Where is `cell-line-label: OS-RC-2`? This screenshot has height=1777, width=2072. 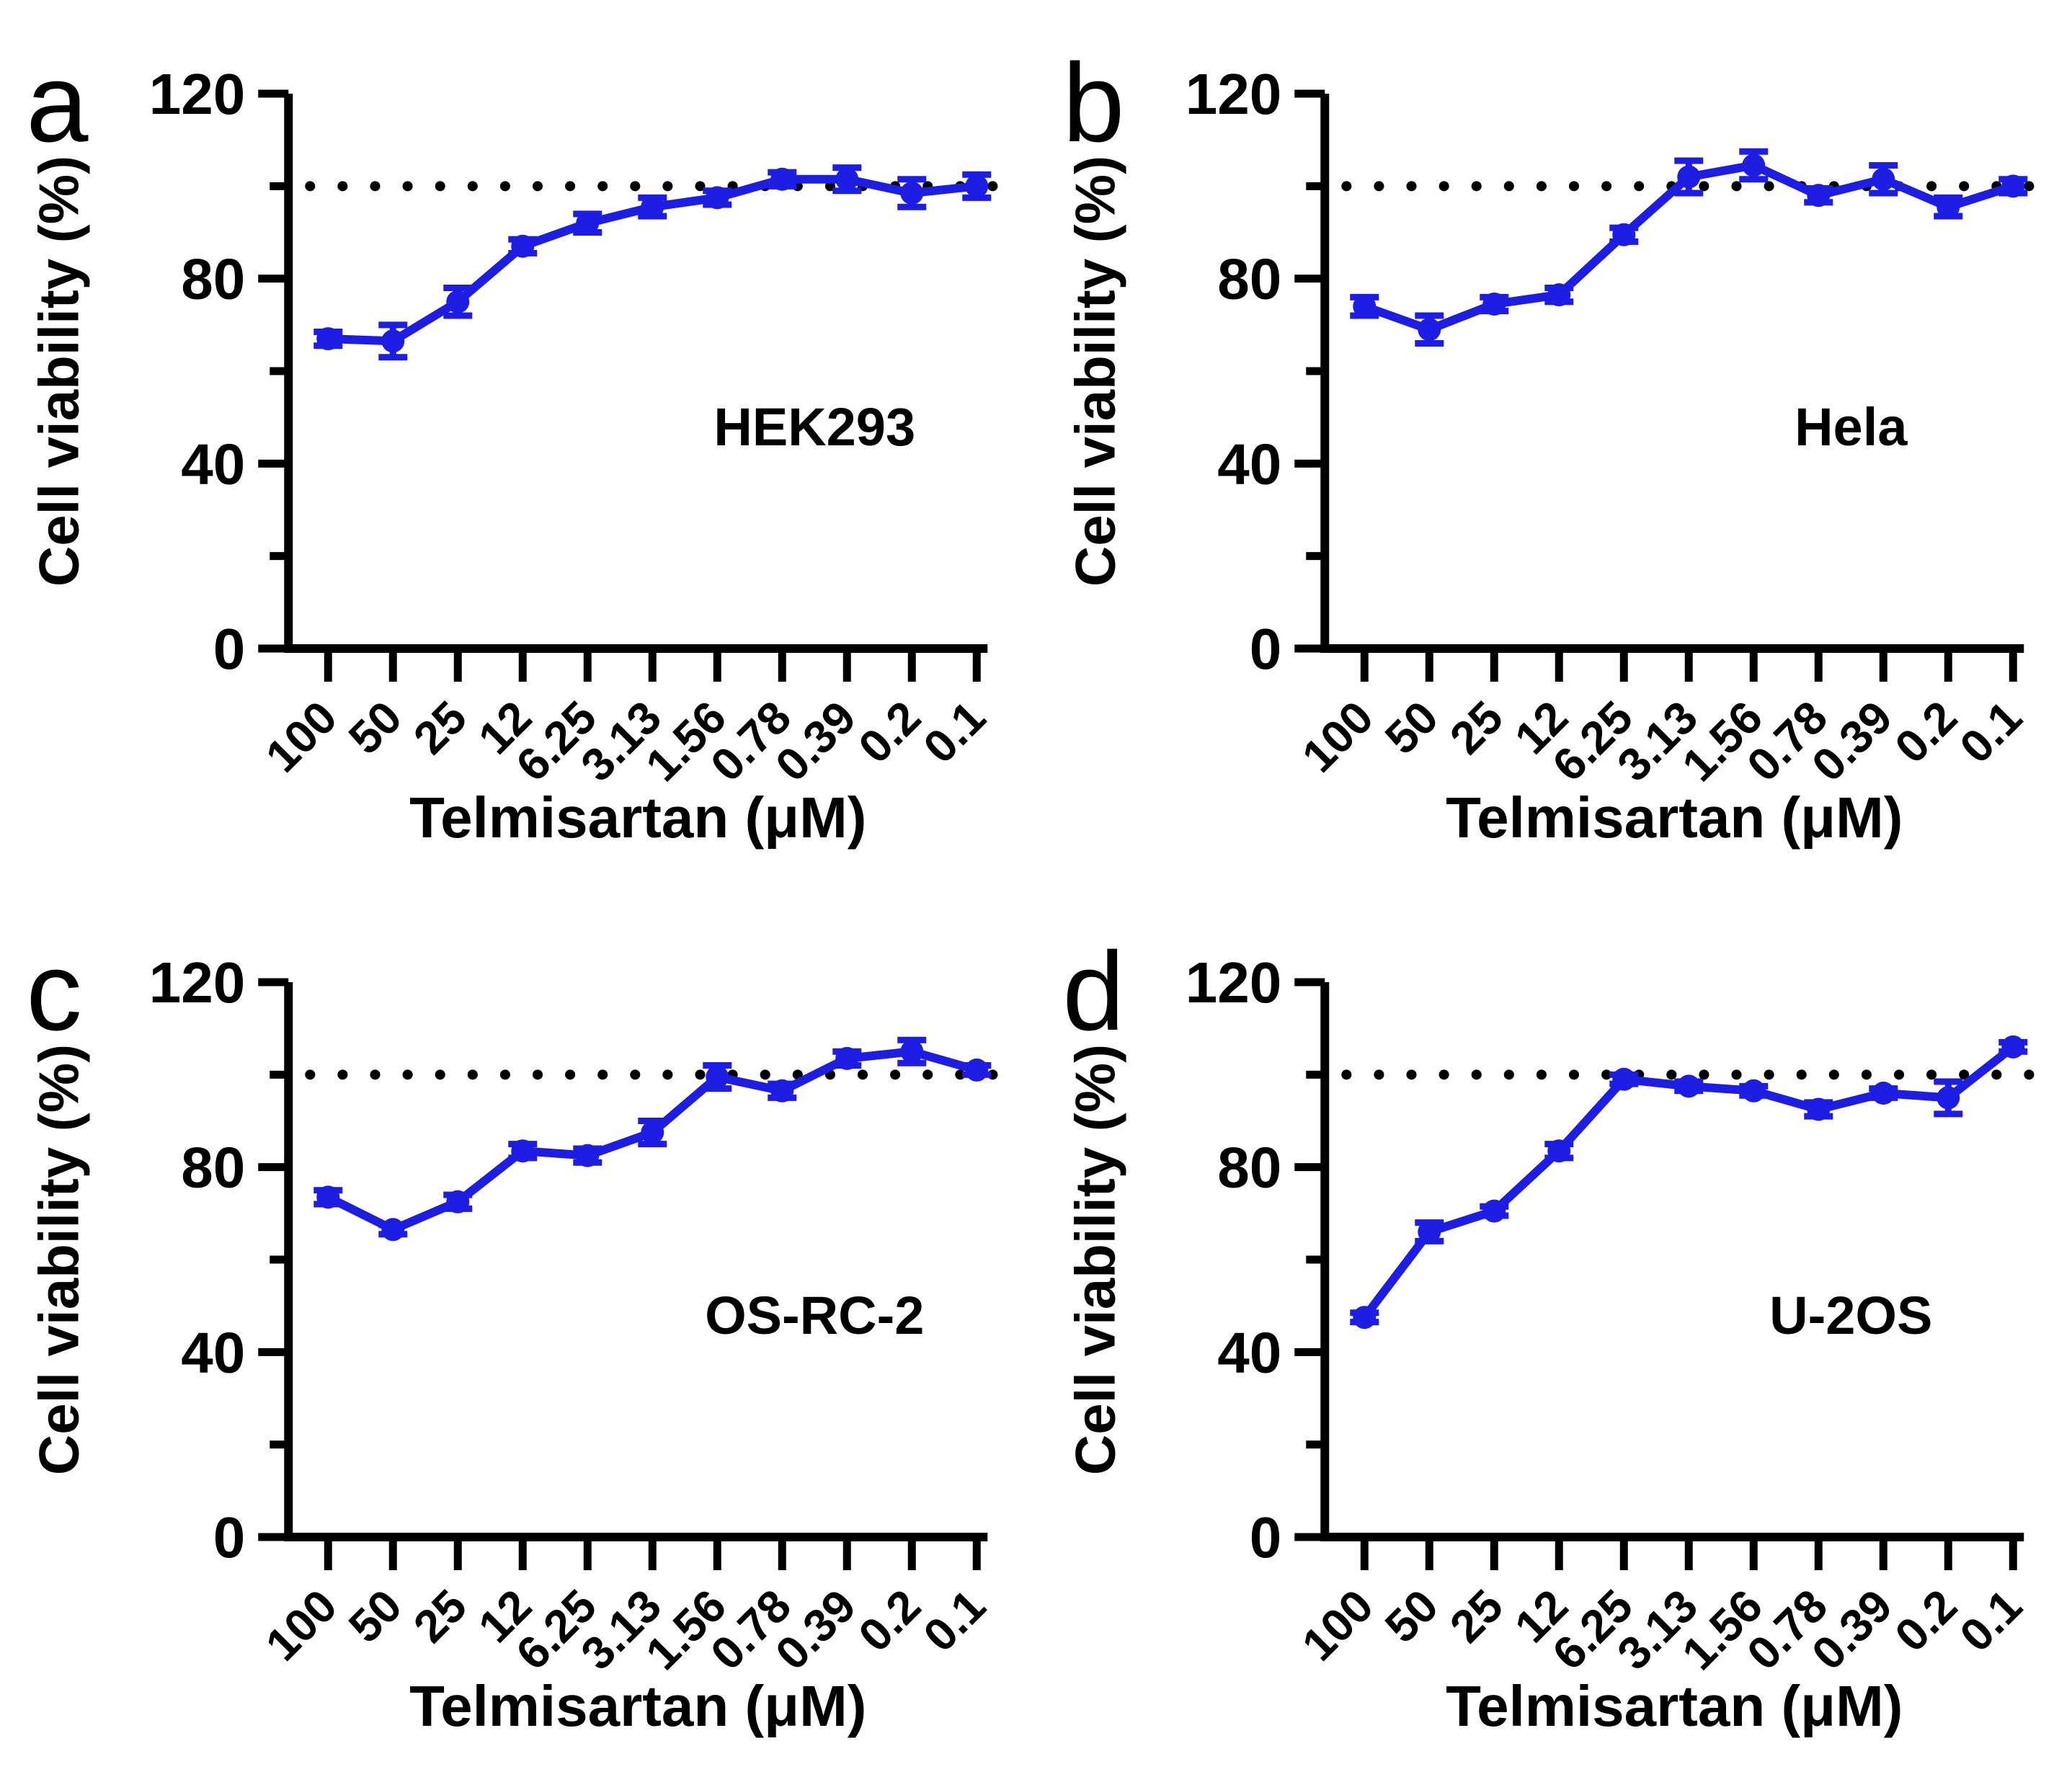 cell-line-label: OS-RC-2 is located at coordinates (814, 1315).